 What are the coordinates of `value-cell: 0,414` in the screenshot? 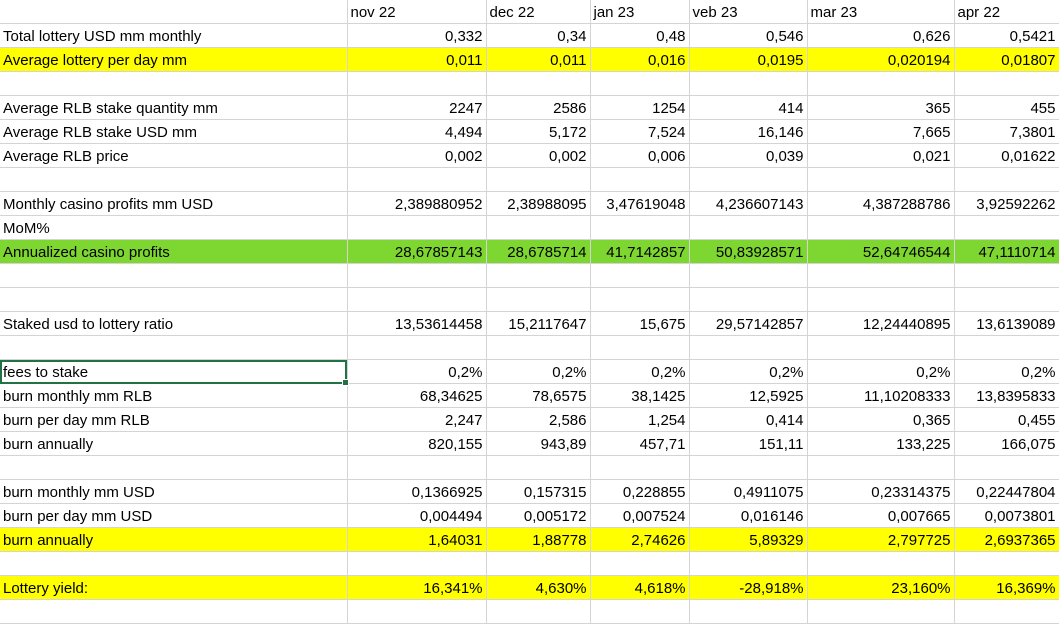 It's located at (748, 419).